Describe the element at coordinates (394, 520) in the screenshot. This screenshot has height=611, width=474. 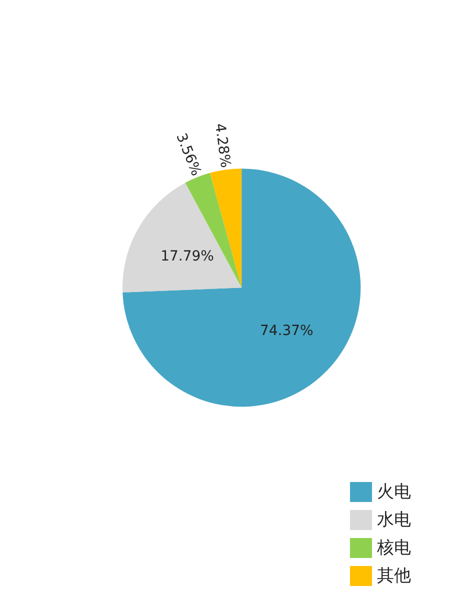
I see `legend-label: 水电` at that location.